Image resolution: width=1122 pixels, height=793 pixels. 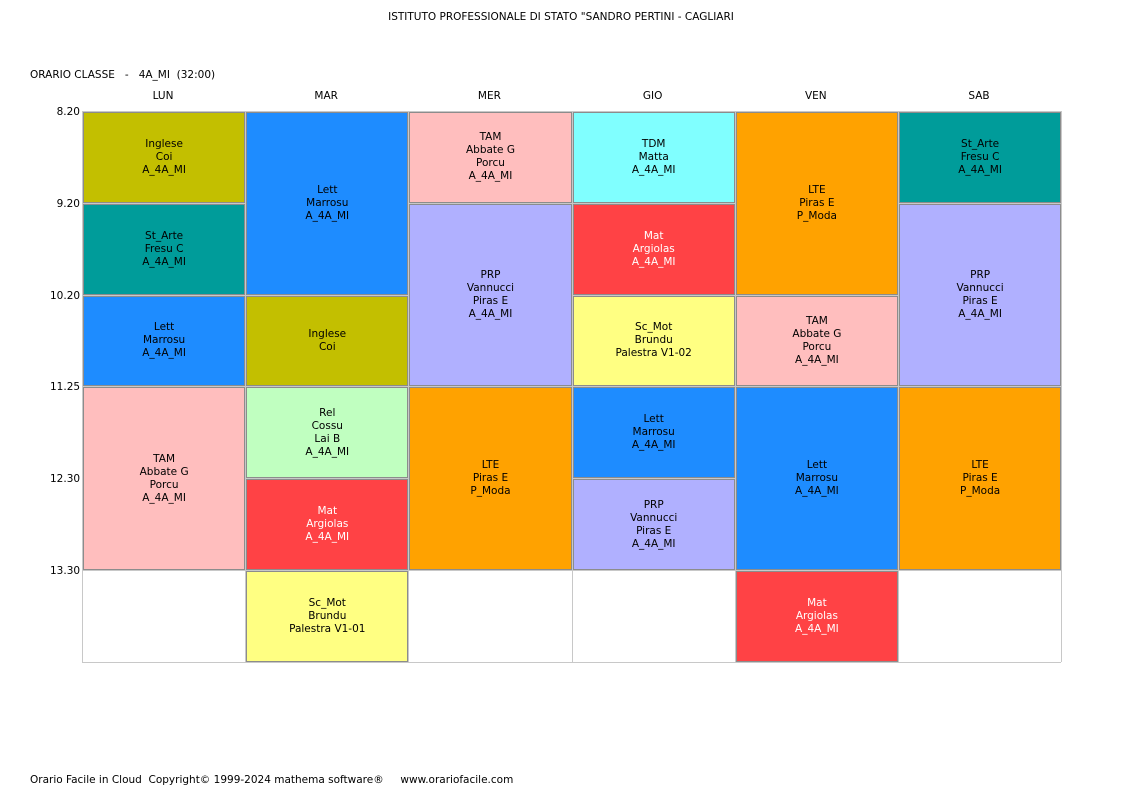 I want to click on lesson-cell: TDM Matta A_4A_MI, so click(x=653, y=157).